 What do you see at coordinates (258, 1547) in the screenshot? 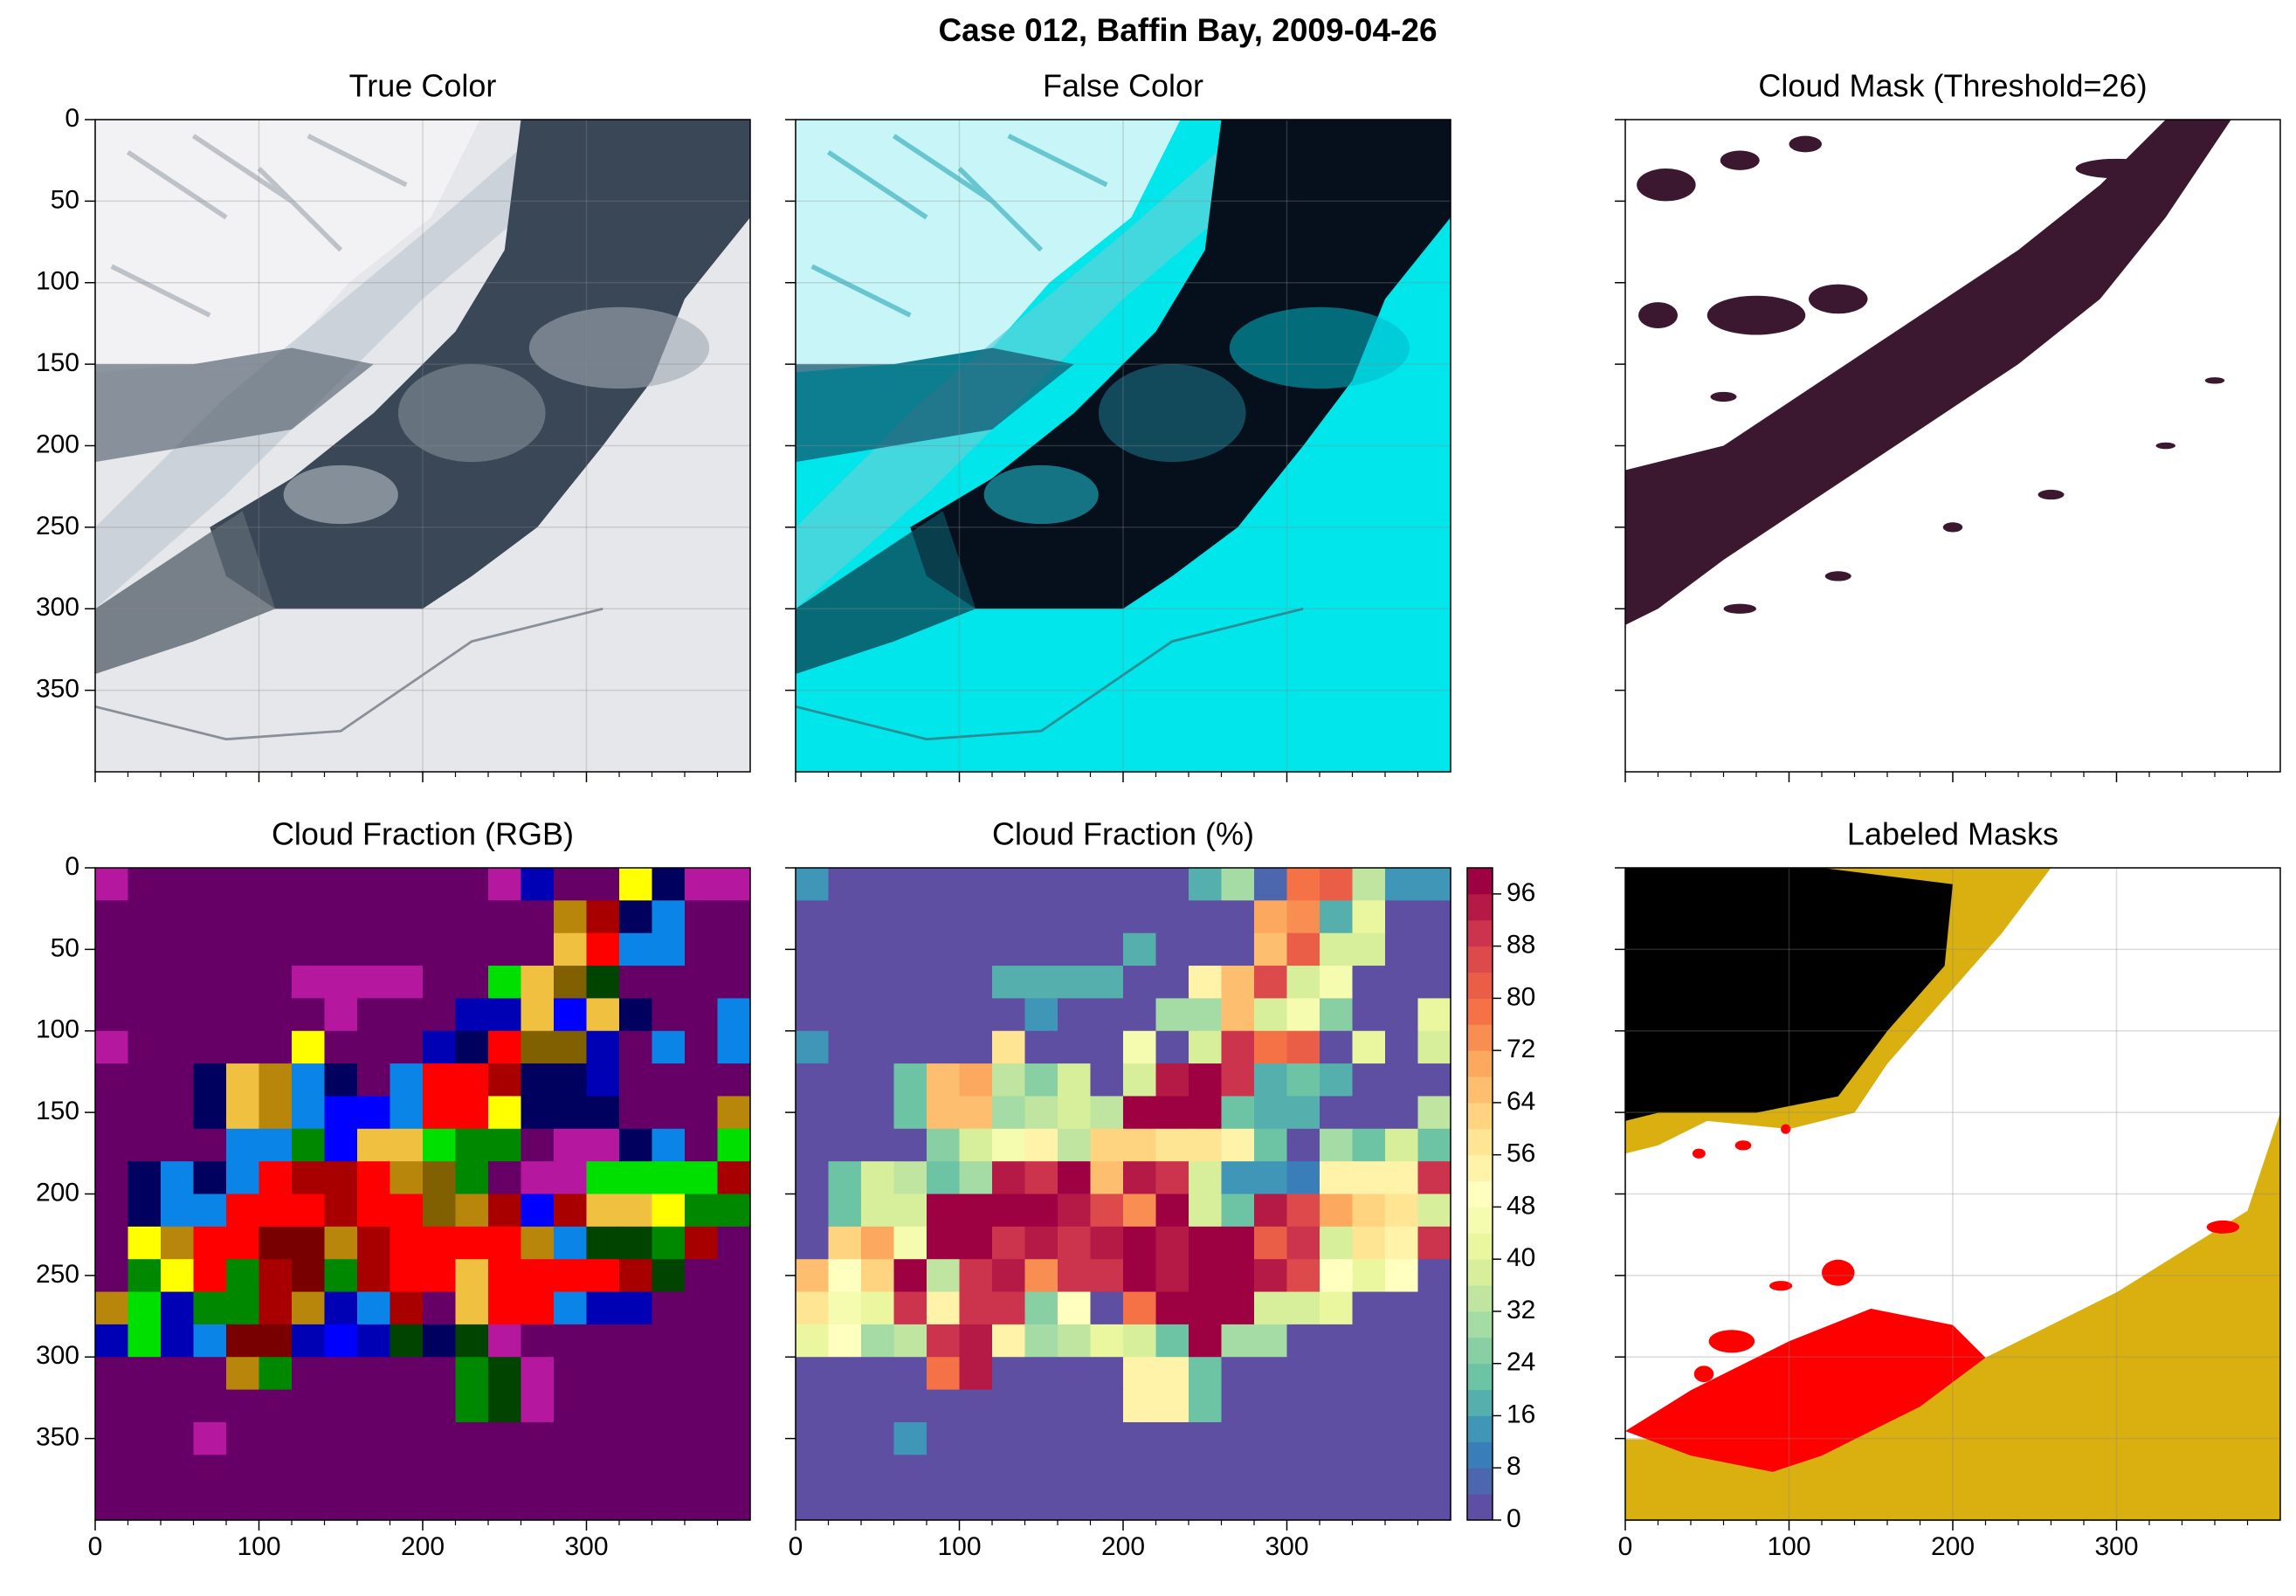
I see `x-tick-label: 100` at bounding box center [258, 1547].